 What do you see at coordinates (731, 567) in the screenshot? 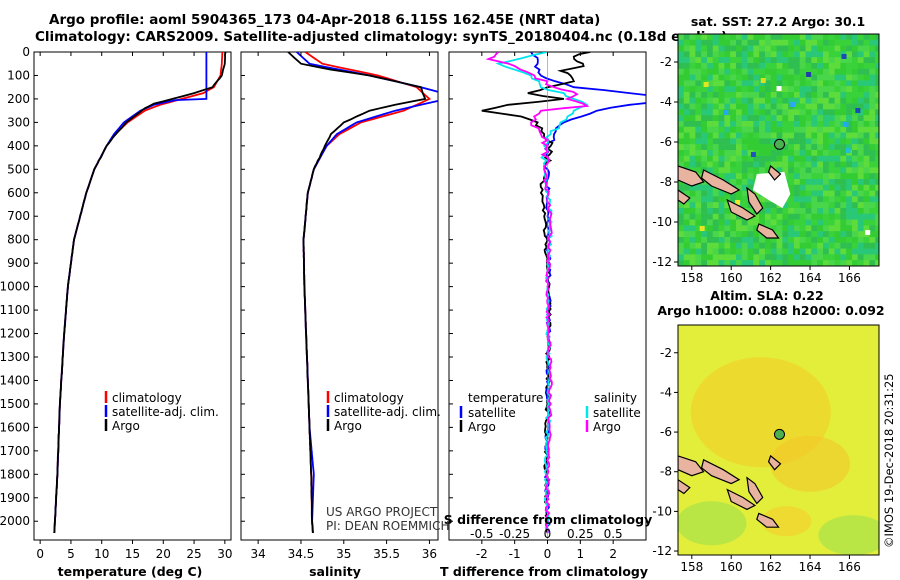
I see `map-x-tick-label: 160` at bounding box center [731, 567].